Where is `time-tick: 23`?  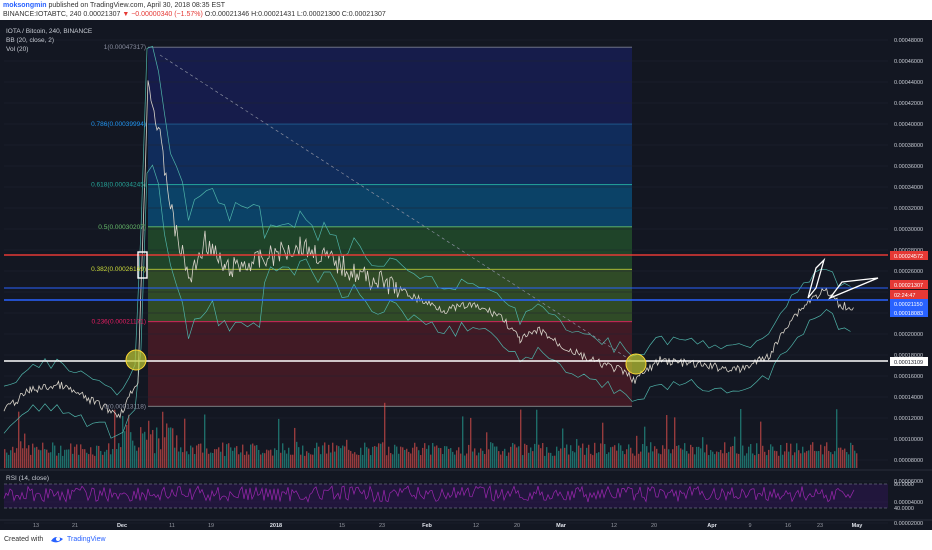 time-tick: 23 is located at coordinates (382, 526).